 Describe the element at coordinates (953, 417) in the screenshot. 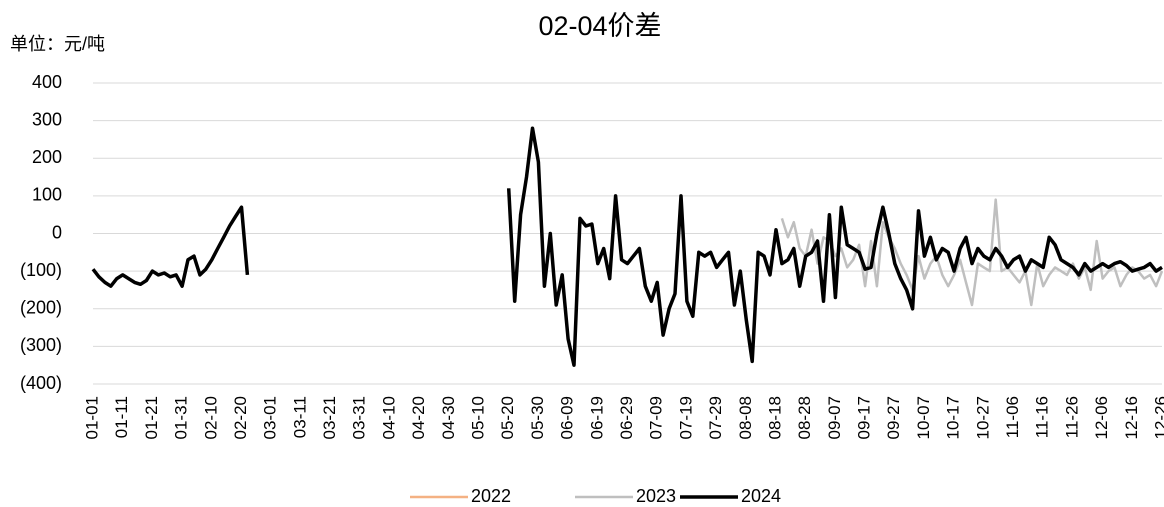

I see `x-tick-label: 10-17` at that location.